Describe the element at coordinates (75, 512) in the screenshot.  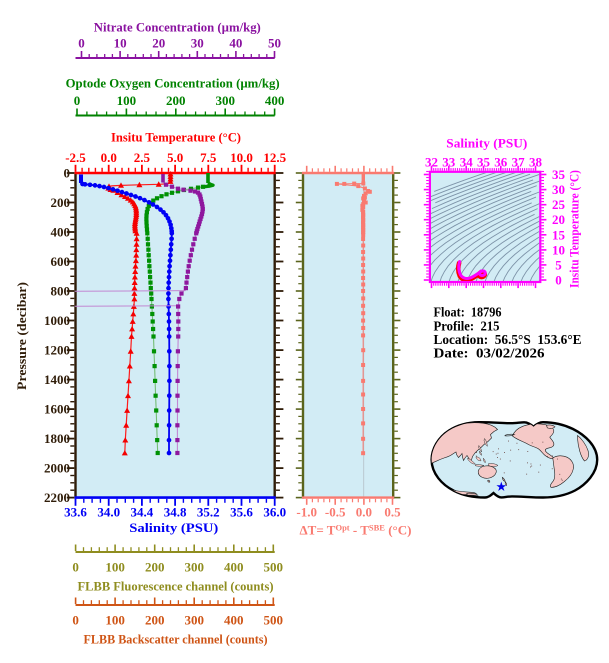
I see `svg-text: 33.6` at that location.